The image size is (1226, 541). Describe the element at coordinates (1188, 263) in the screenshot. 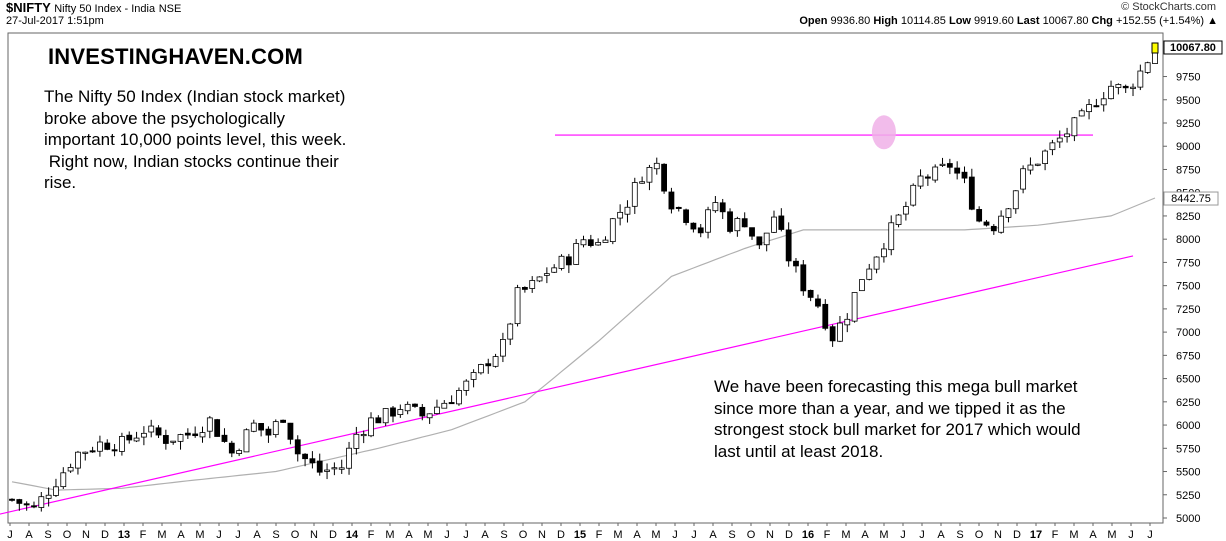

I see `y-tick-label: 7750` at that location.